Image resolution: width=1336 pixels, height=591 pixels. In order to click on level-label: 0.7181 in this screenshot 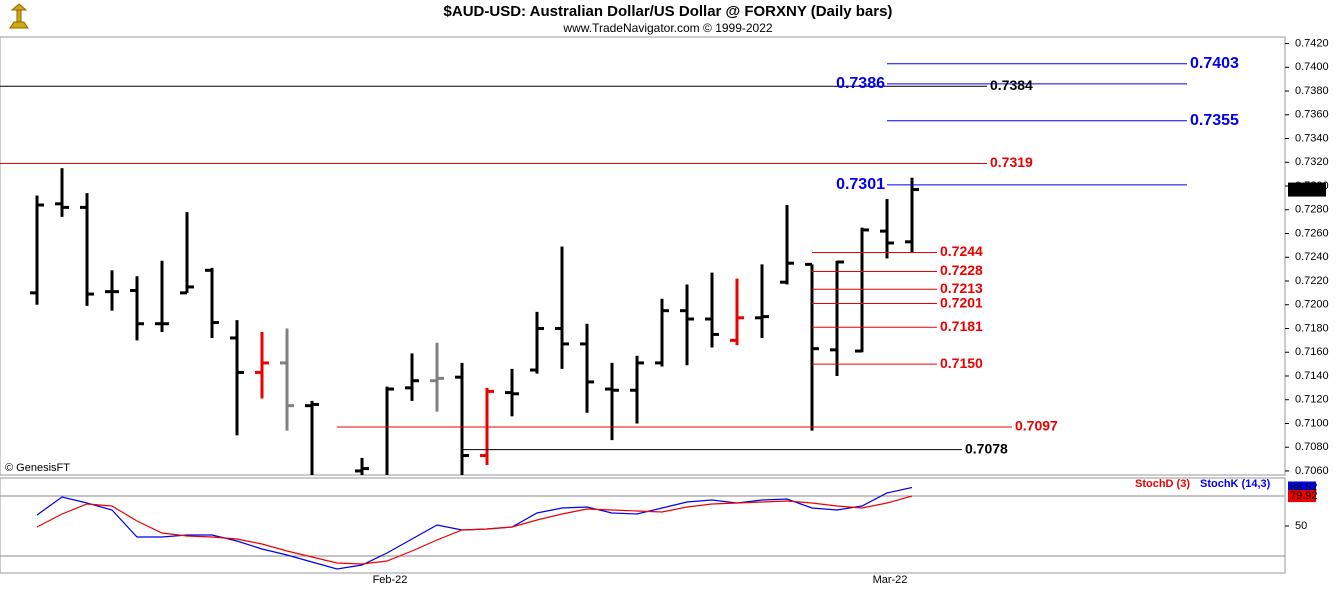, I will do `click(961, 326)`.